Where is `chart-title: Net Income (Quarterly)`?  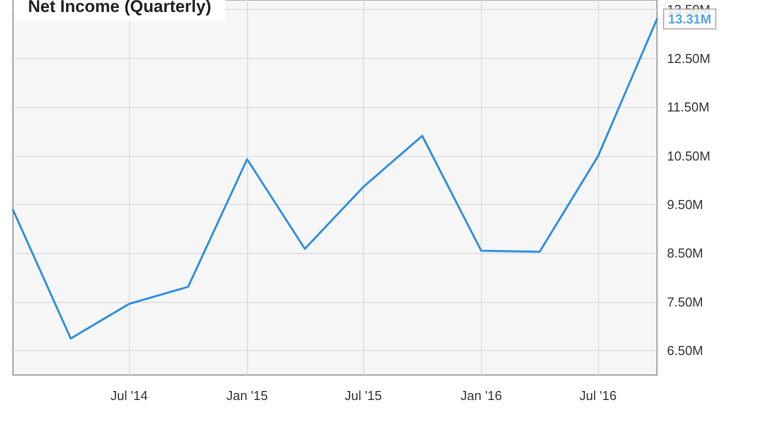
chart-title: Net Income (Quarterly) is located at coordinates (120, 8).